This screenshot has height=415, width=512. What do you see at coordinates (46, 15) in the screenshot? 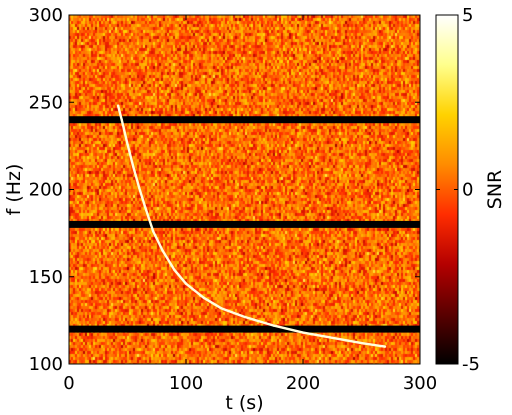
I see `y-tick-label: 300` at bounding box center [46, 15].